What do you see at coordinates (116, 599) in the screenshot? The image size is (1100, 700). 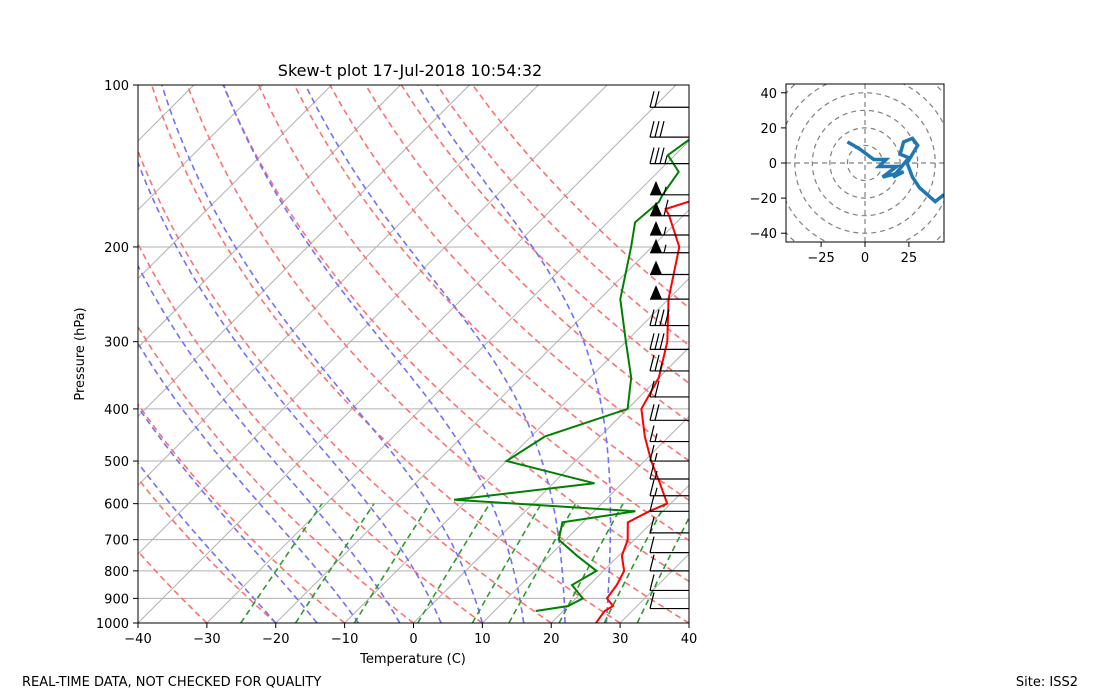 I see `skewt-y-tick-label: 900` at bounding box center [116, 599].